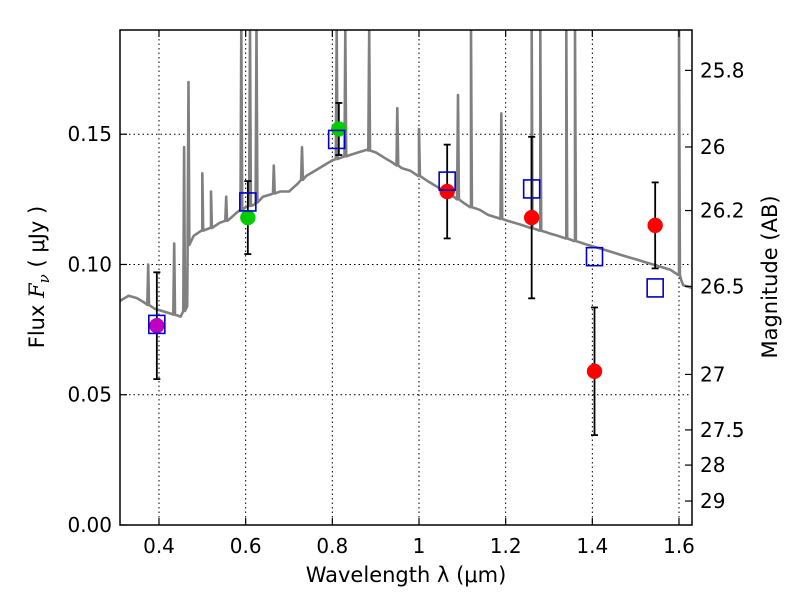  What do you see at coordinates (332, 546) in the screenshot?
I see `x-tick-label: 0.8` at bounding box center [332, 546].